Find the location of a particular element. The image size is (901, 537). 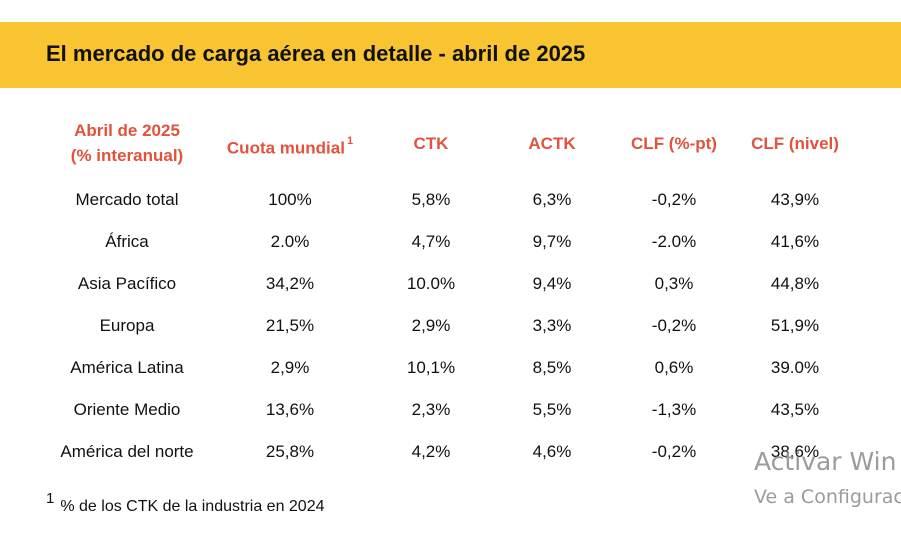

clf-level-cell: 39.0% is located at coordinates (795, 367).